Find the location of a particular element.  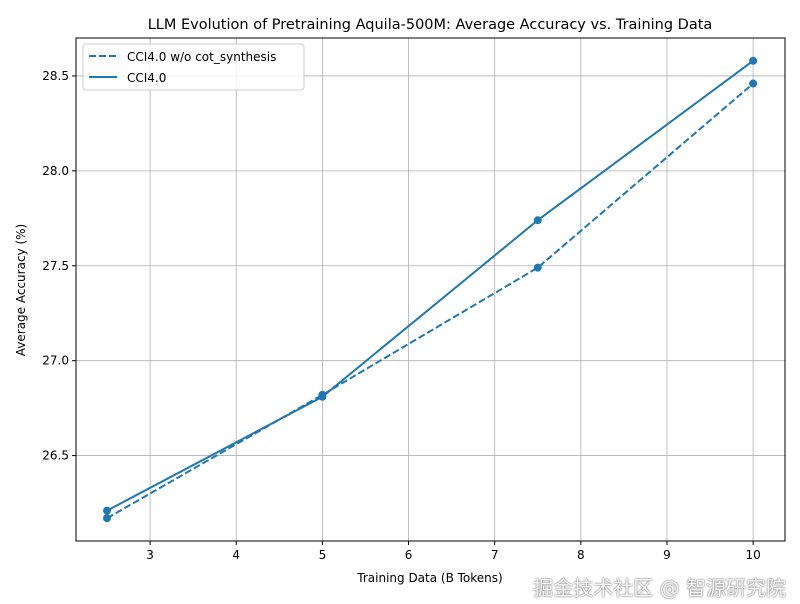

legend-label: CCI4.0 w/o cot_synthesis is located at coordinates (201, 57).